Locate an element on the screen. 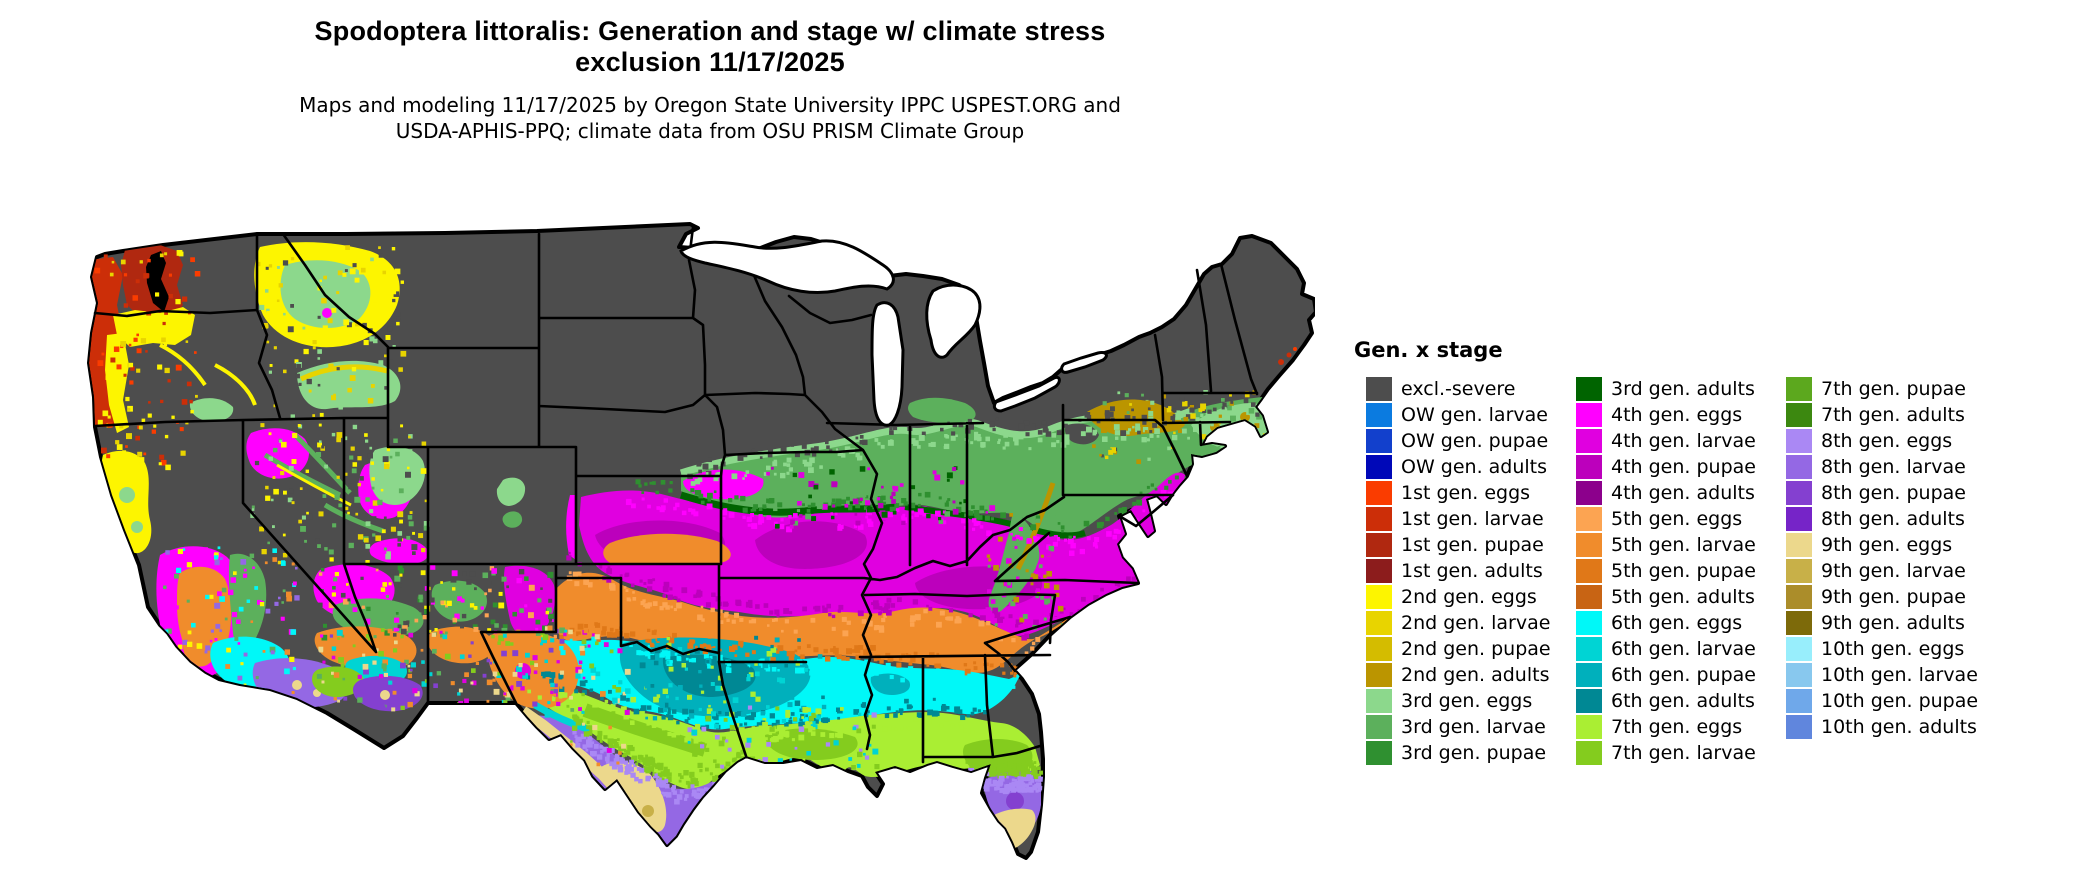 The image size is (2100, 896). legend-label-9p: 9th gen. pupae is located at coordinates (1893, 597).